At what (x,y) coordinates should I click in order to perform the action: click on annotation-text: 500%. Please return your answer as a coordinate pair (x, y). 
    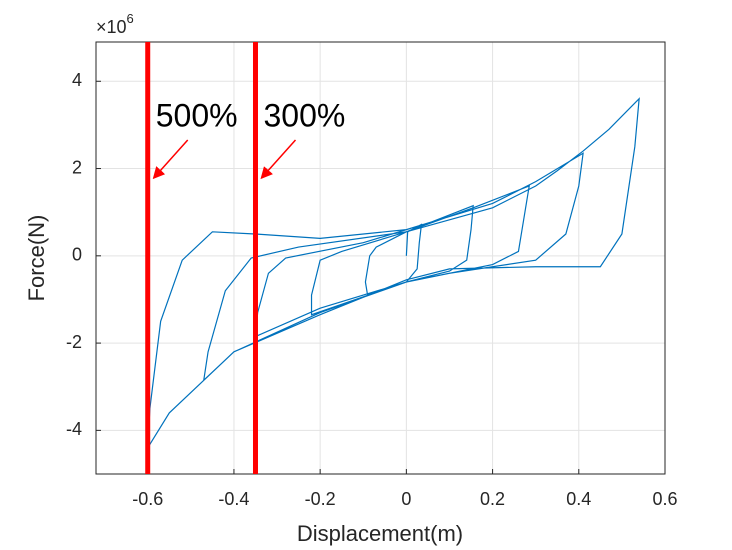
    Looking at the image, I should click on (197, 115).